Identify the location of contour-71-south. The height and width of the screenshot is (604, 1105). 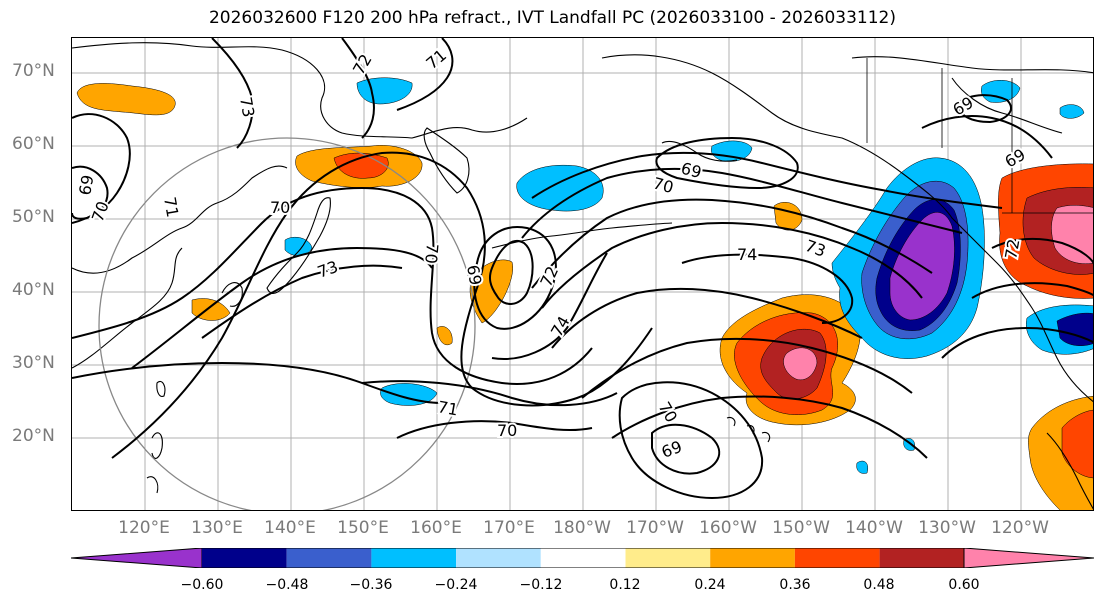
(489, 393).